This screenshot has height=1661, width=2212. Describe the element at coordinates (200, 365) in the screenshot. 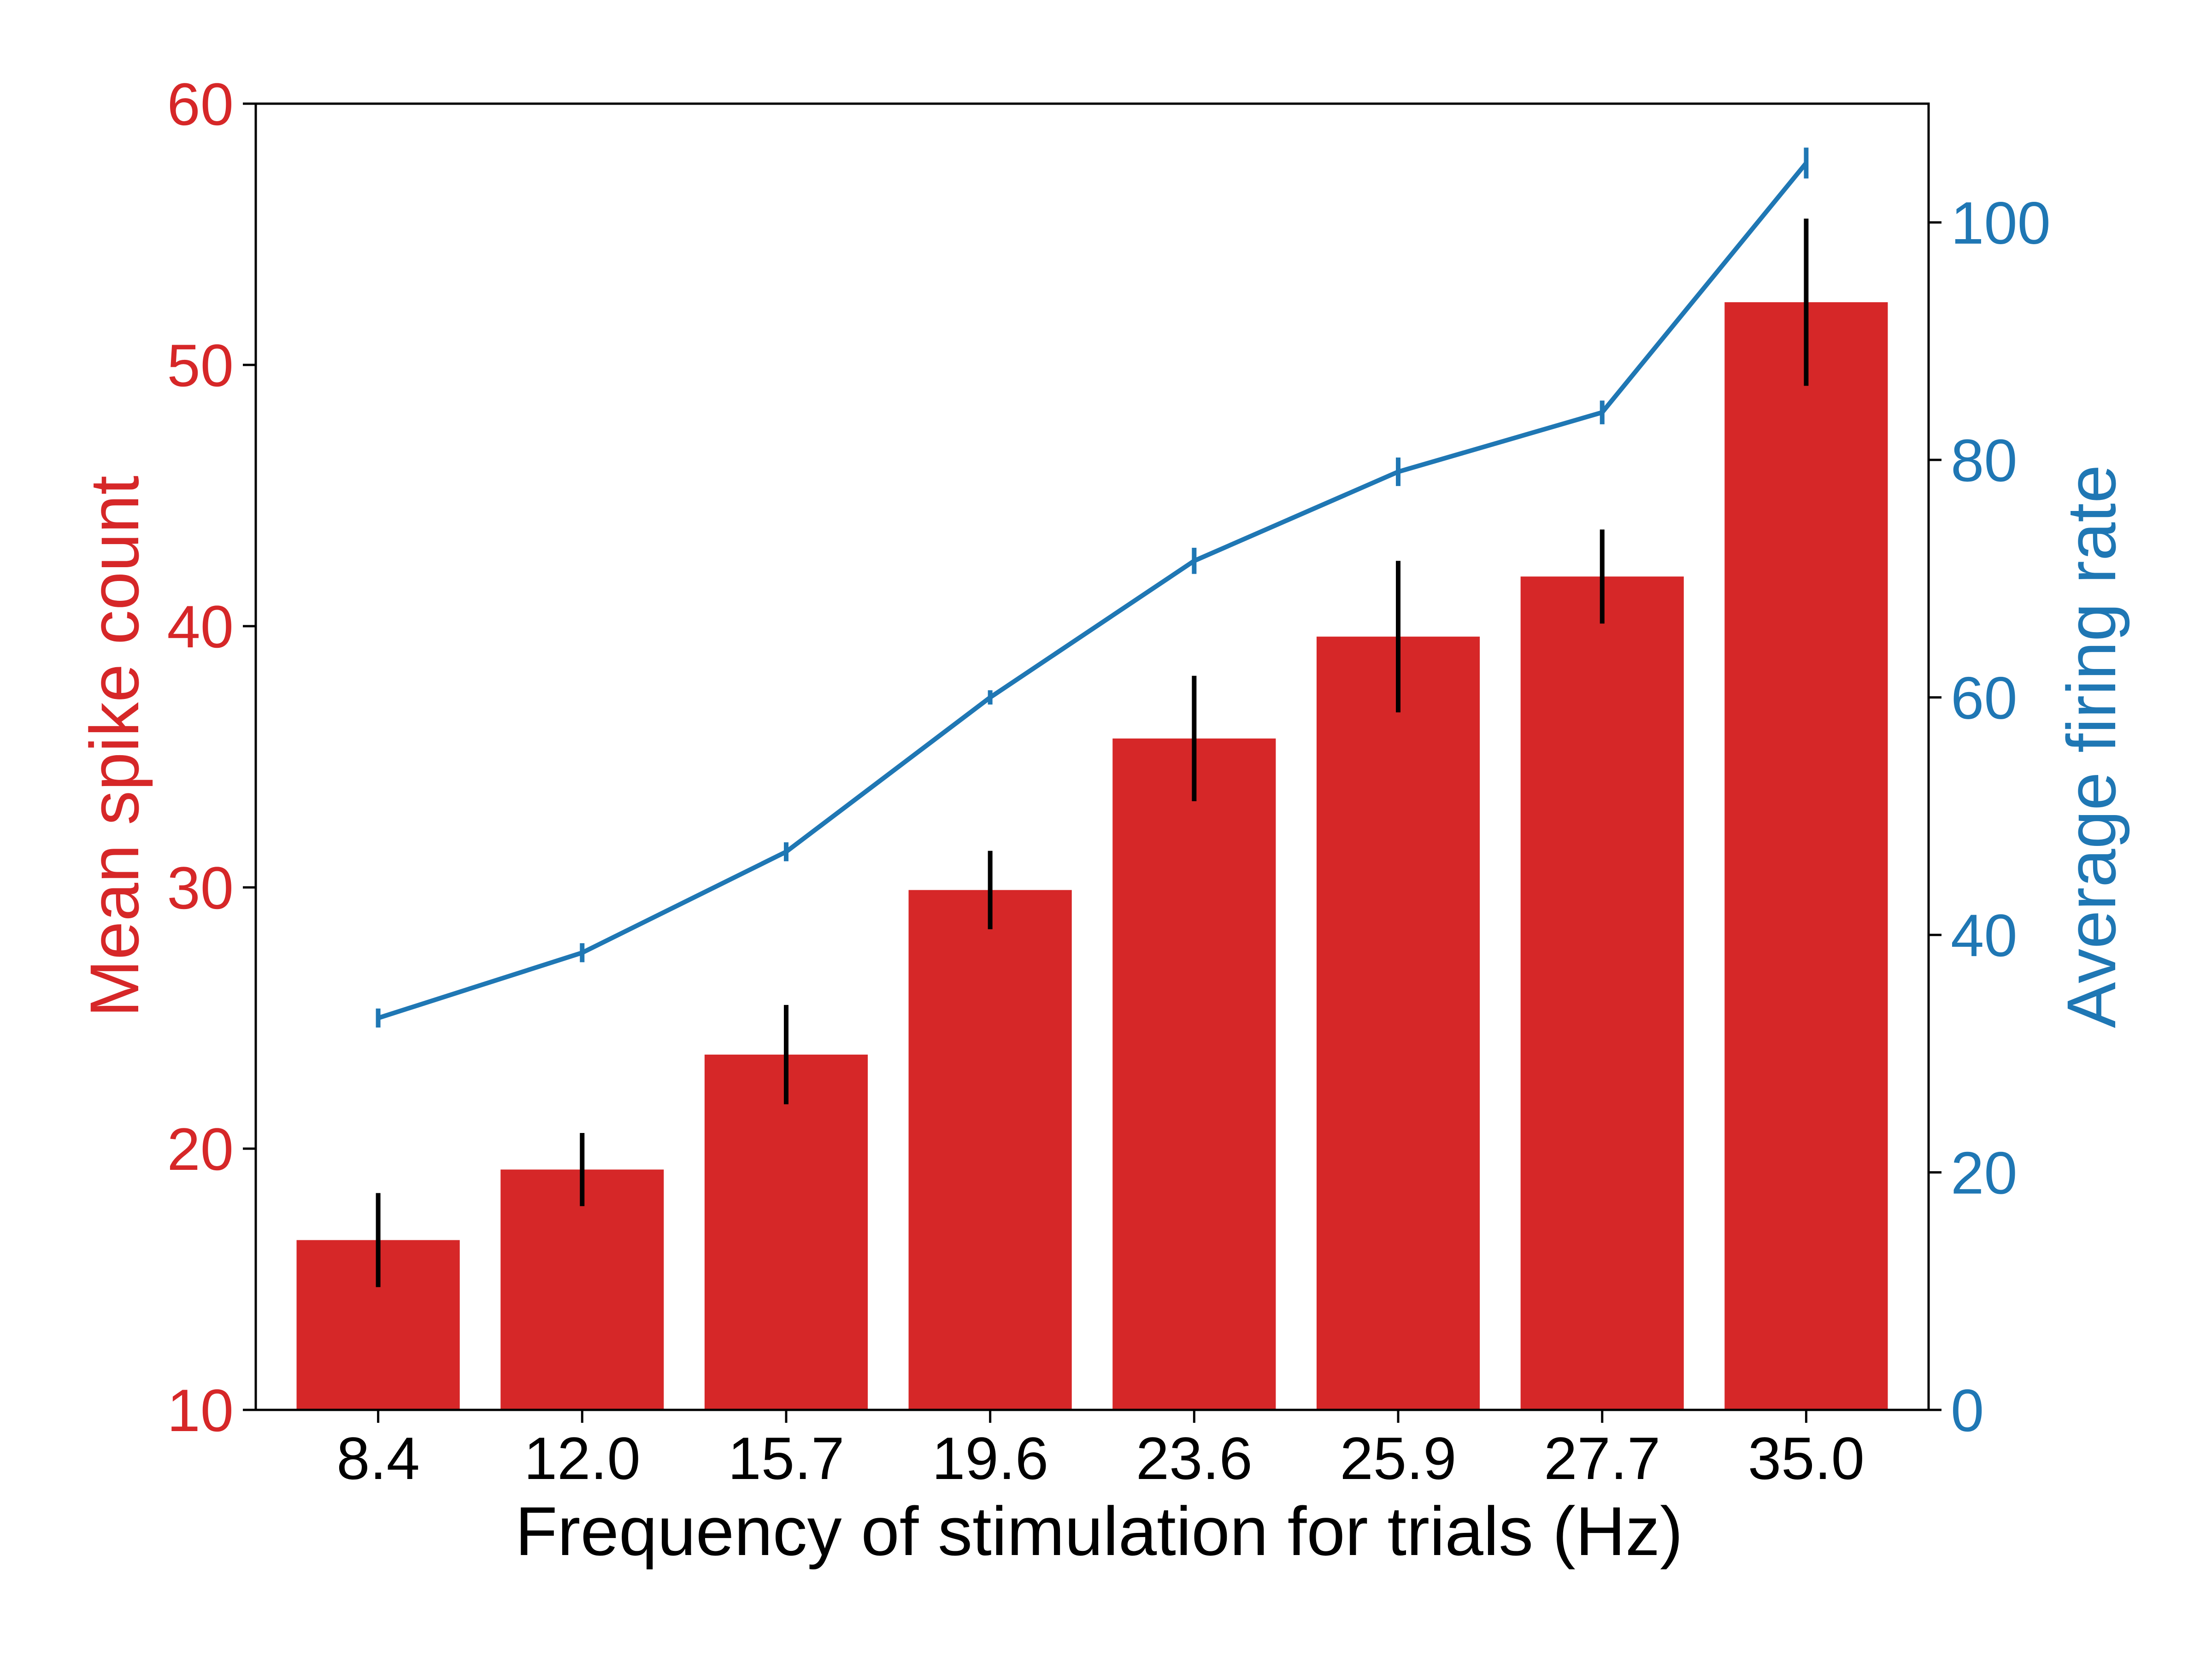

I see `y-tick-label-left: 50` at that location.